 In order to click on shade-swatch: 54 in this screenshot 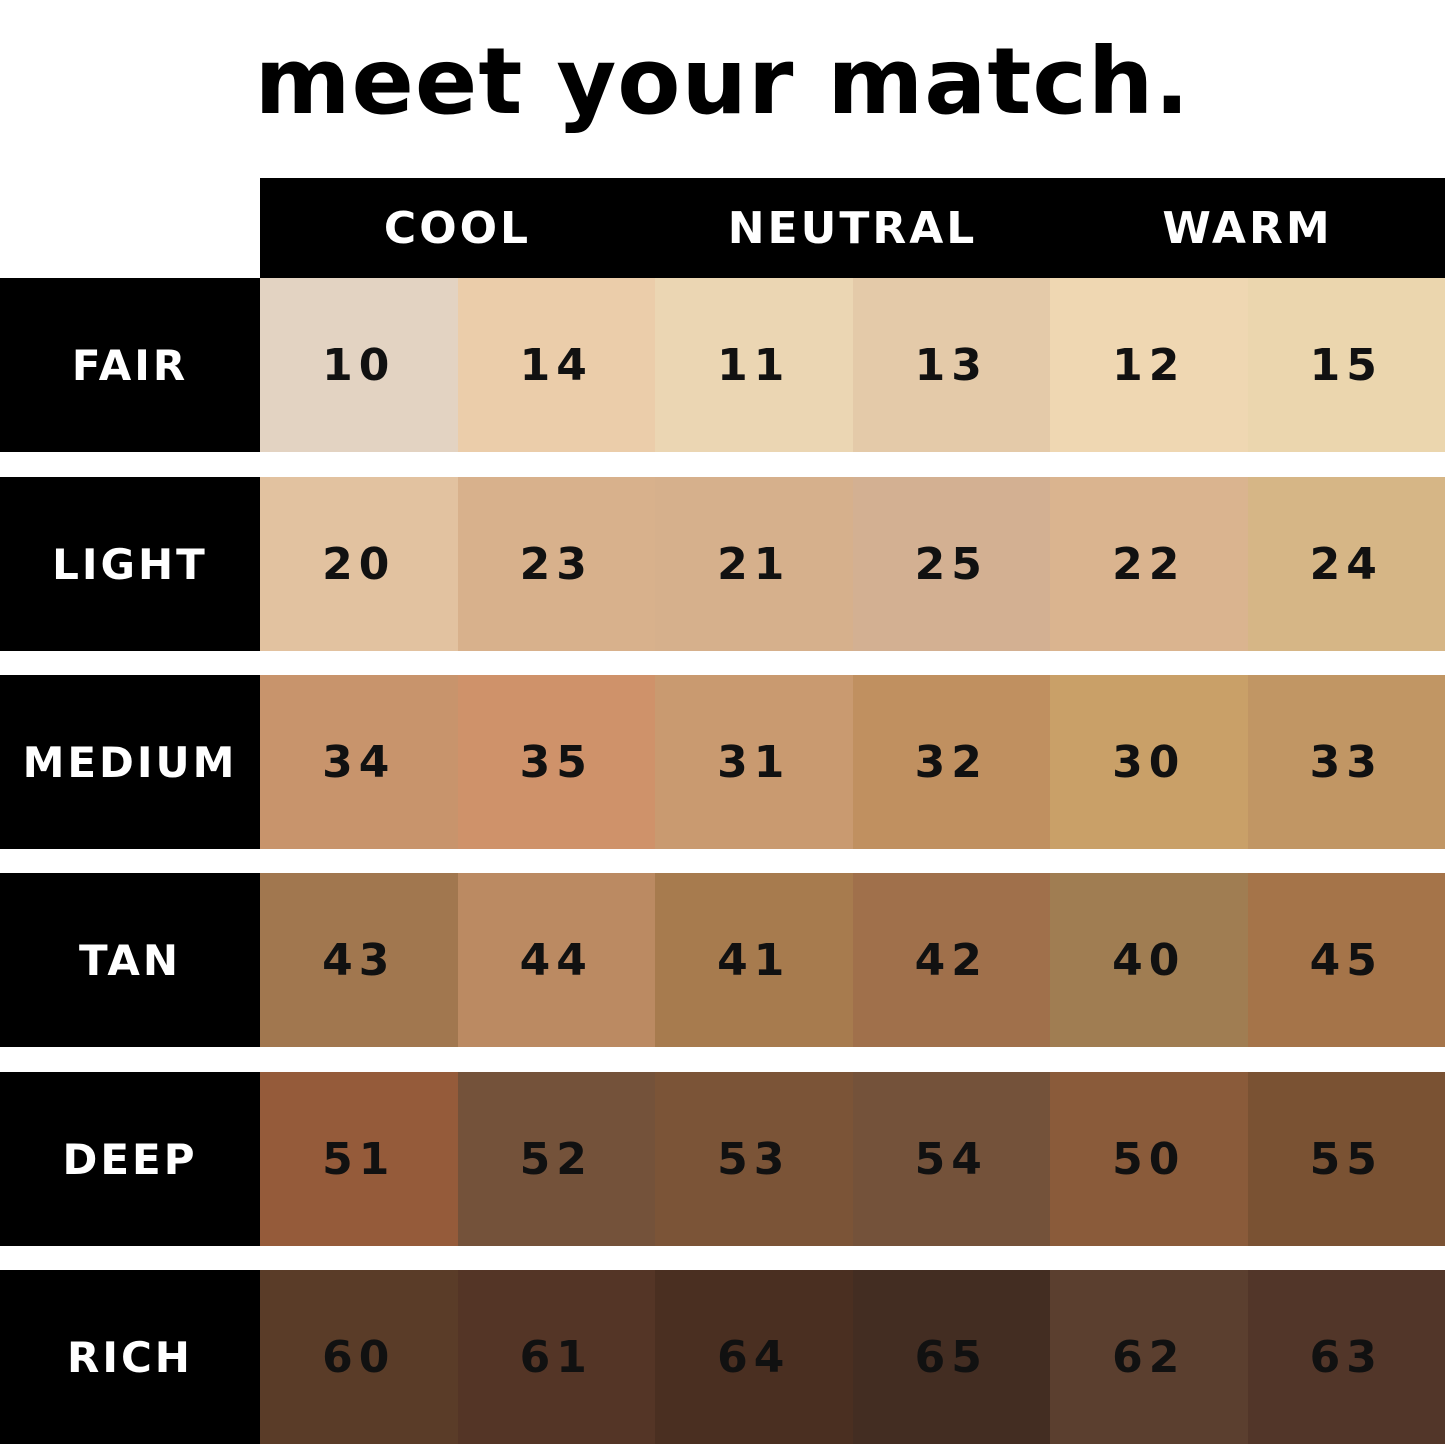, I will do `click(951, 1159)`.